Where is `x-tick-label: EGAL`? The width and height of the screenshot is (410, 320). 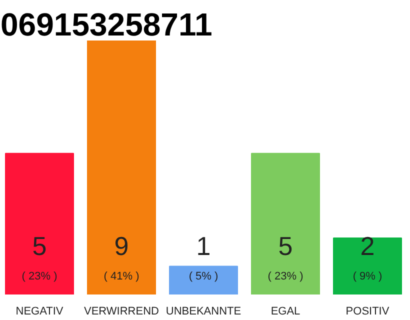 x-tick-label: EGAL is located at coordinates (285, 312).